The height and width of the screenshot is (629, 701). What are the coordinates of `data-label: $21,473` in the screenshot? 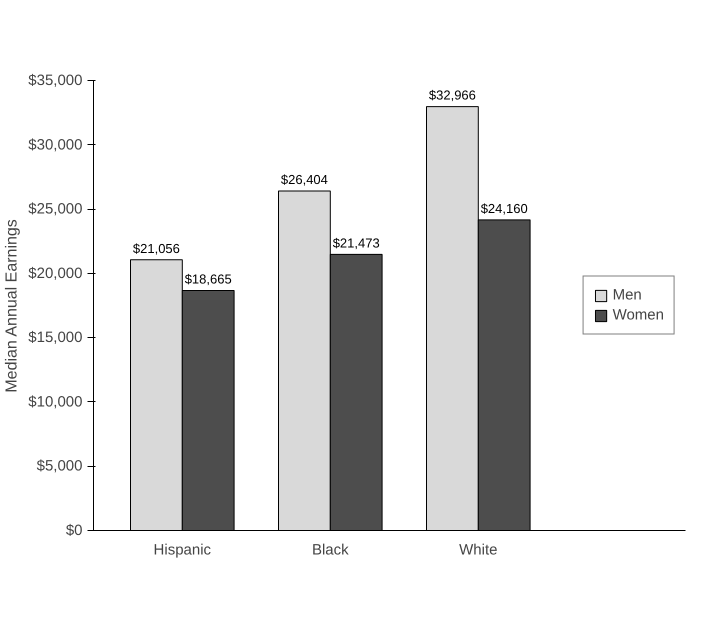 It's located at (356, 242).